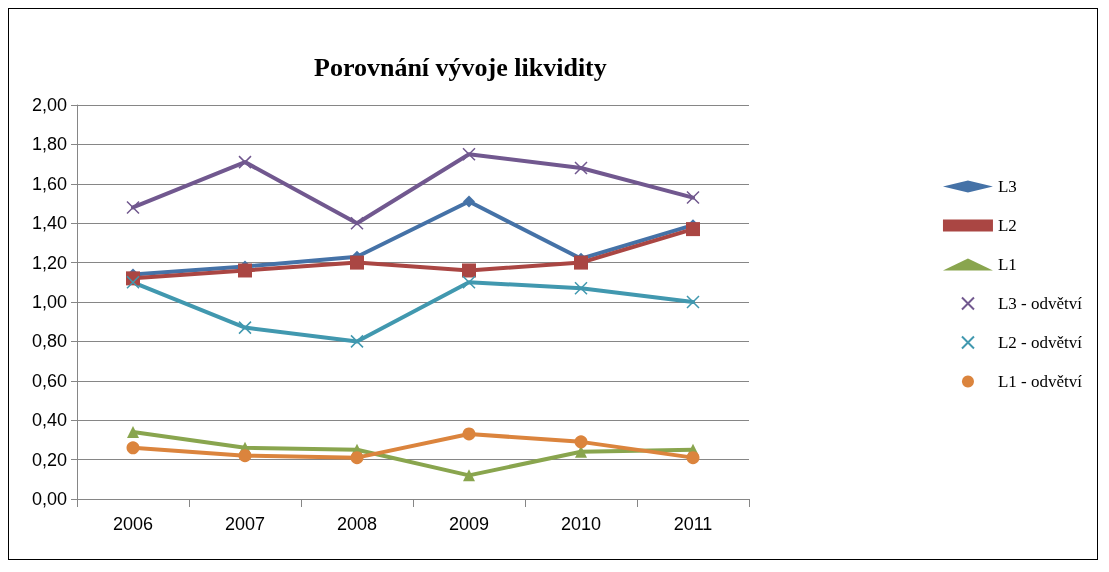 The image size is (1109, 572). What do you see at coordinates (1007, 264) in the screenshot?
I see `legend-label: L1` at bounding box center [1007, 264].